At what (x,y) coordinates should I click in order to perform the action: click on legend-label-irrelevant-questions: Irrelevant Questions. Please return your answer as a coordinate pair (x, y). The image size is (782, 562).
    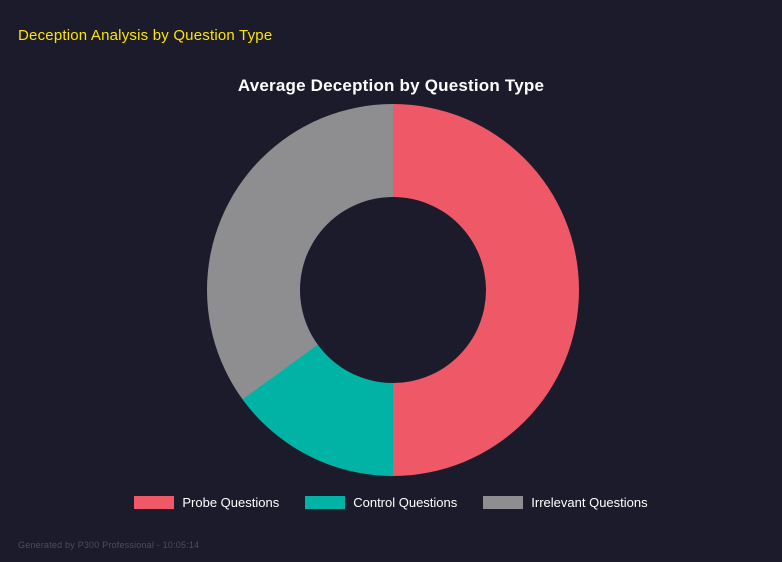
    Looking at the image, I should click on (589, 502).